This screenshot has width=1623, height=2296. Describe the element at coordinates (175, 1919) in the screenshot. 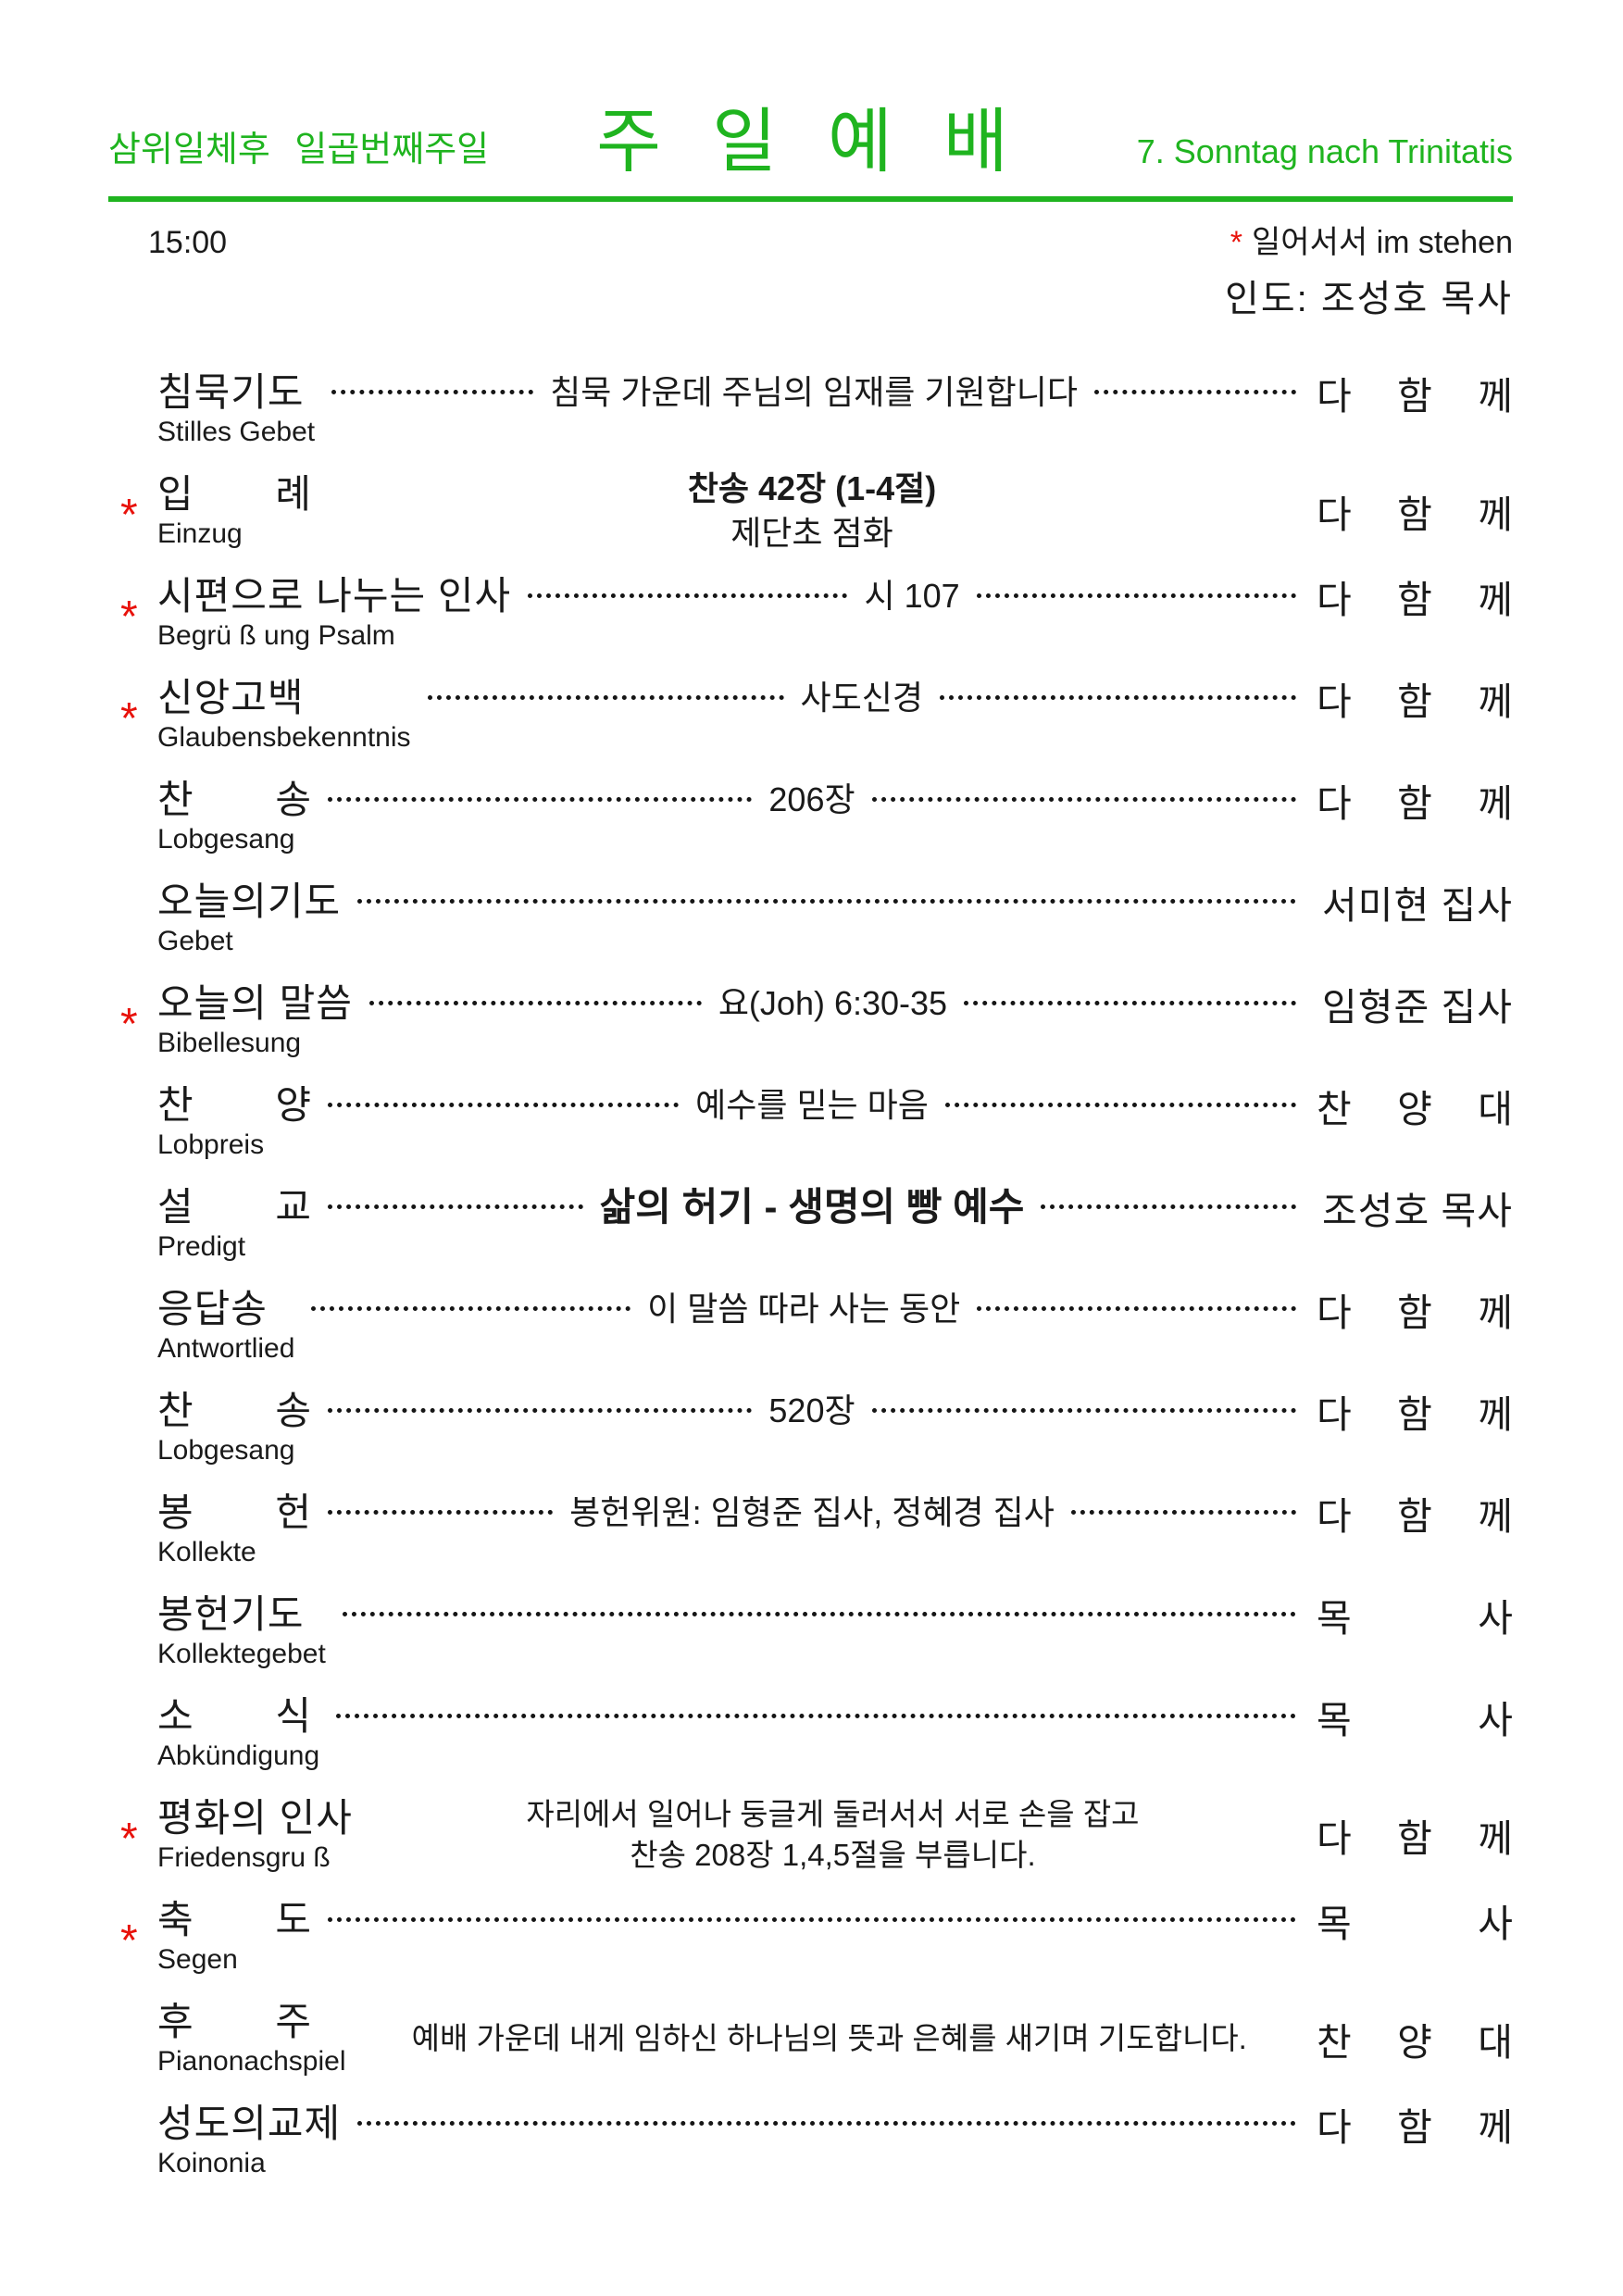

I see `spread-char: 축` at that location.